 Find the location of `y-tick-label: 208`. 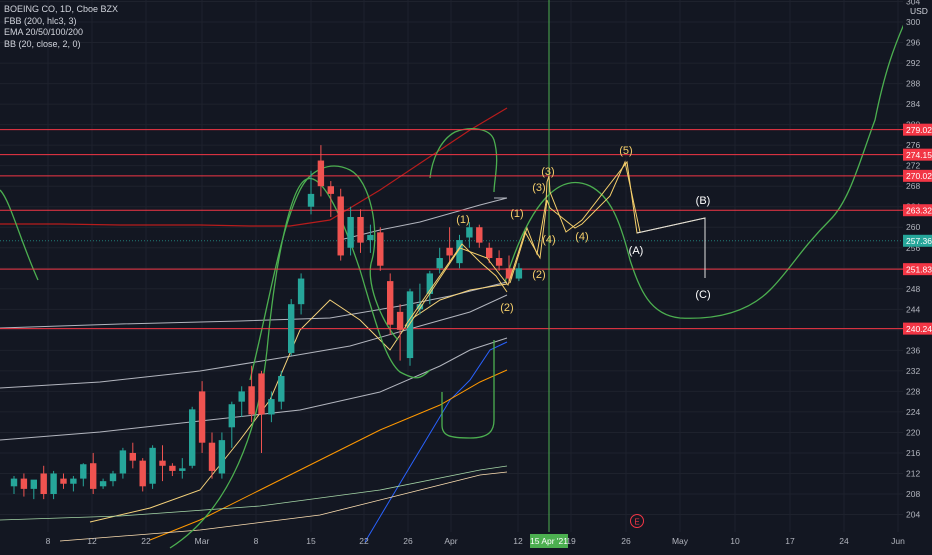

y-tick-label: 208 is located at coordinates (913, 494).